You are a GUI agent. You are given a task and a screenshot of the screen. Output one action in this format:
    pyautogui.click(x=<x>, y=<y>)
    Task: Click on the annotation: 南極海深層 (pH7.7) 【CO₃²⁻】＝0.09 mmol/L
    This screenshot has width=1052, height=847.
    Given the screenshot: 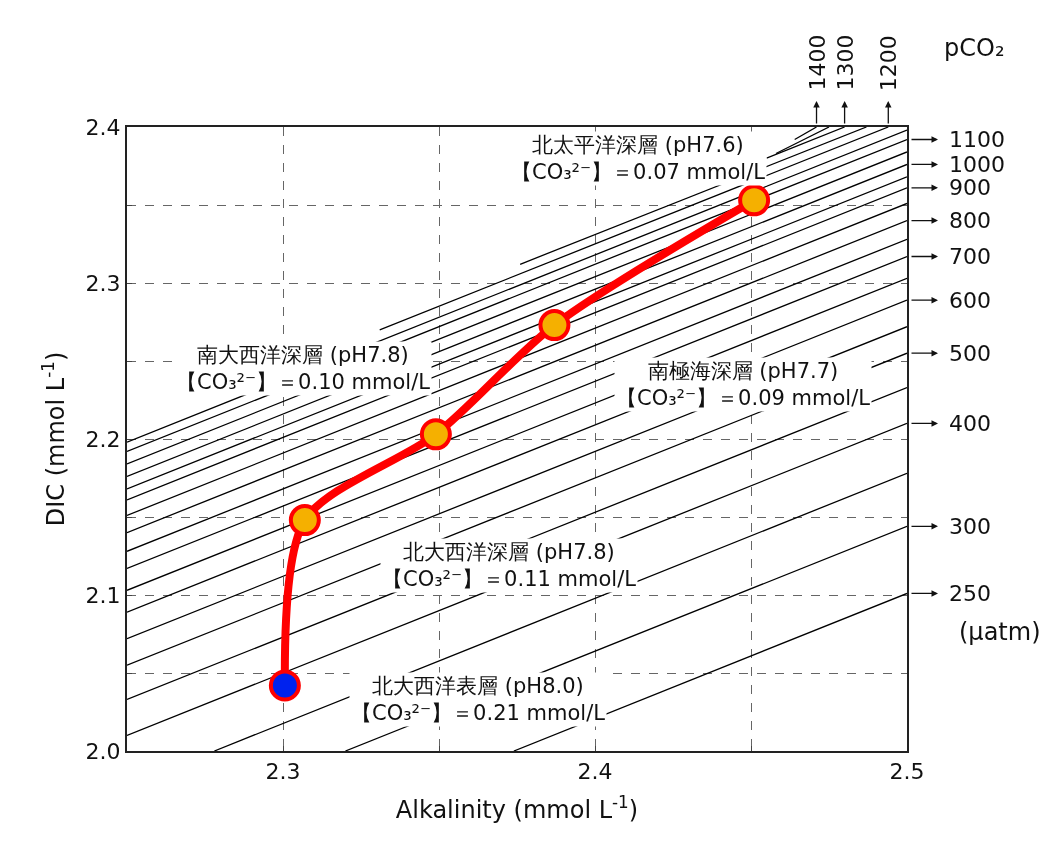 What is the action you would take?
    pyautogui.click(x=743, y=385)
    